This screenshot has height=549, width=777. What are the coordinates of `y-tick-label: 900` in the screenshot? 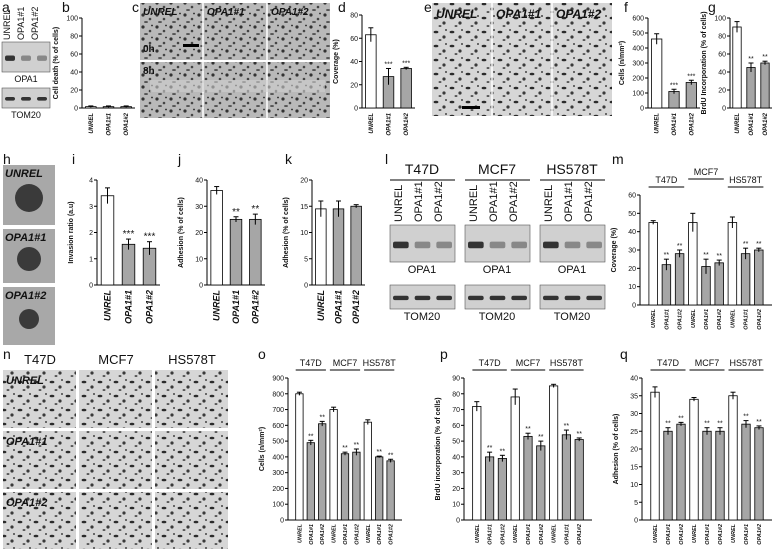 It's located at (278, 379).